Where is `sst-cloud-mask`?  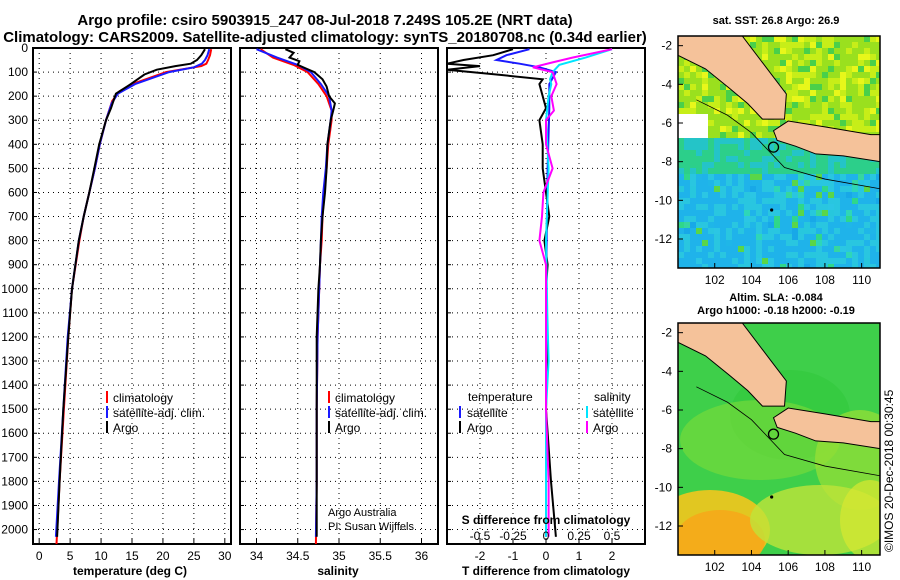
sst-cloud-mask is located at coordinates (693, 126).